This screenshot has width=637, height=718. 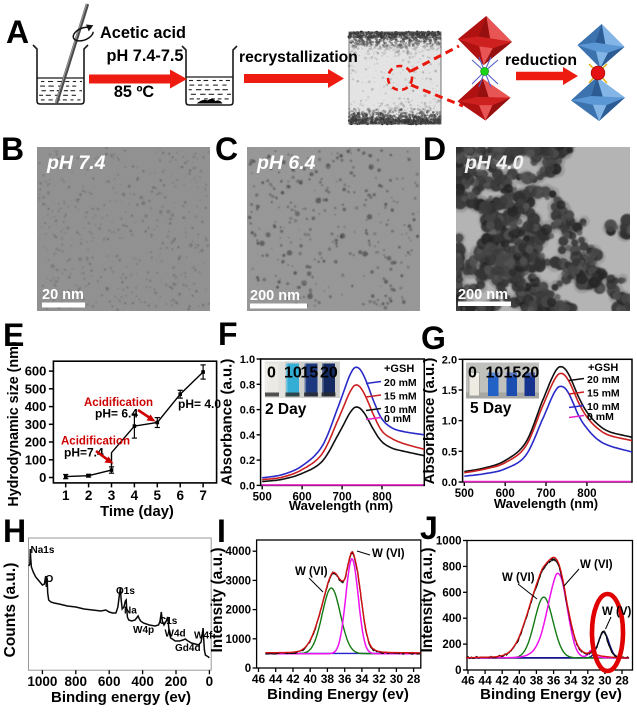 I want to click on svg-text: 4000, so click(x=239, y=552).